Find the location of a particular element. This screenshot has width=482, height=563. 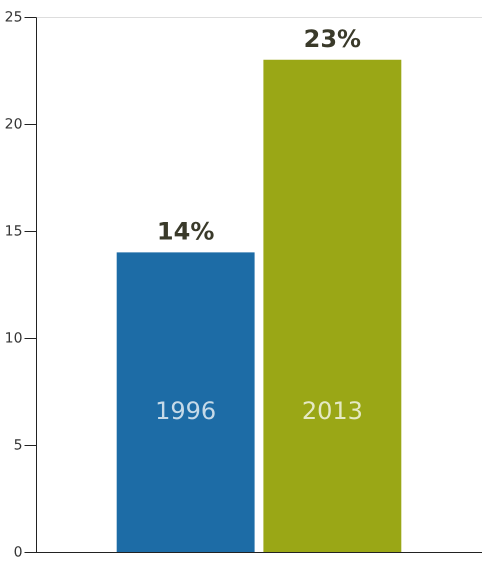

x-tick-label: 2013 is located at coordinates (332, 411).